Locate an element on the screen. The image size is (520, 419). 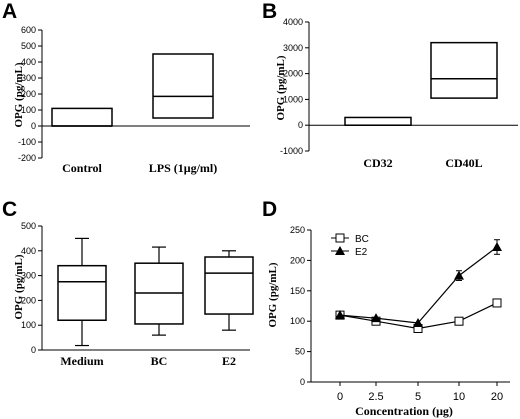
panel-letter-c: C is located at coordinates (9, 209).